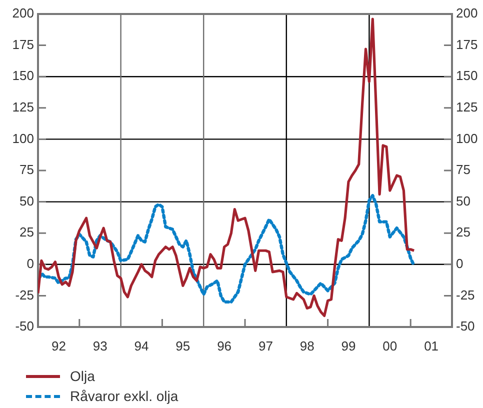 Image resolution: width=483 pixels, height=408 pixels. I want to click on x-tick-label: 01, so click(431, 346).